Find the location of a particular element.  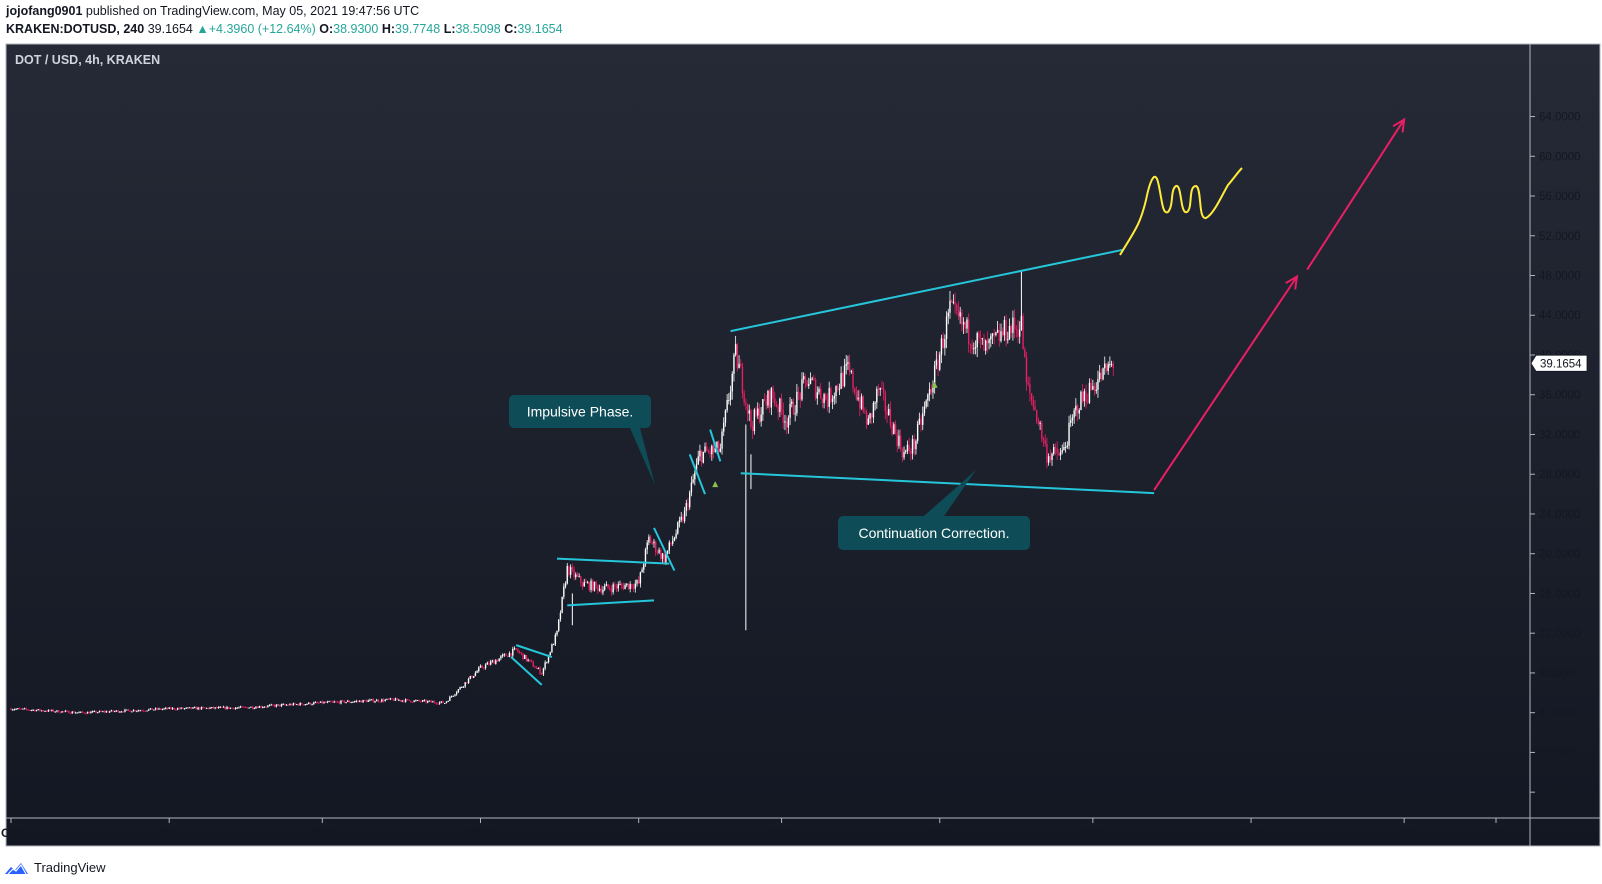

arrows is located at coordinates (1279, 304).